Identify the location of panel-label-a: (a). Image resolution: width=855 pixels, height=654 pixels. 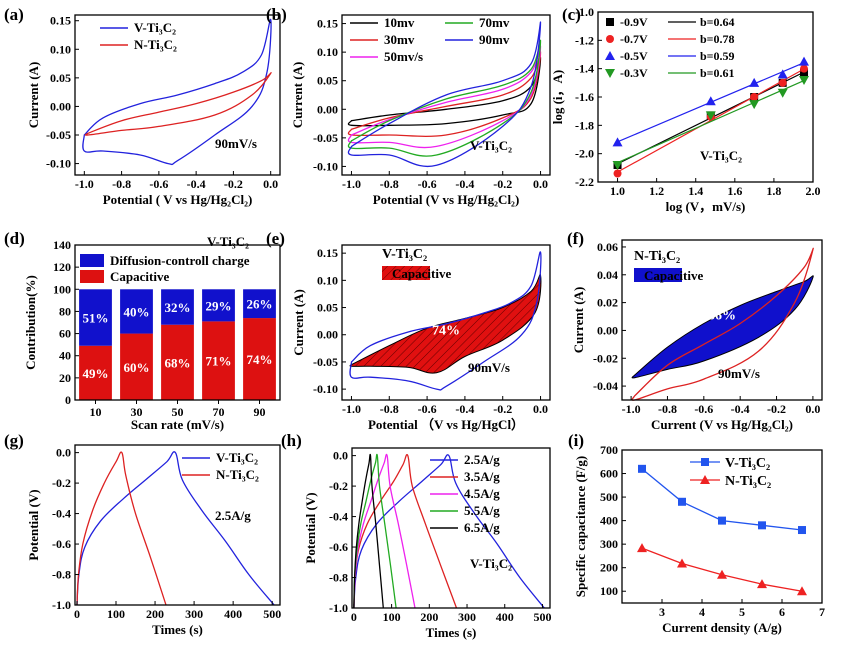
(14, 14).